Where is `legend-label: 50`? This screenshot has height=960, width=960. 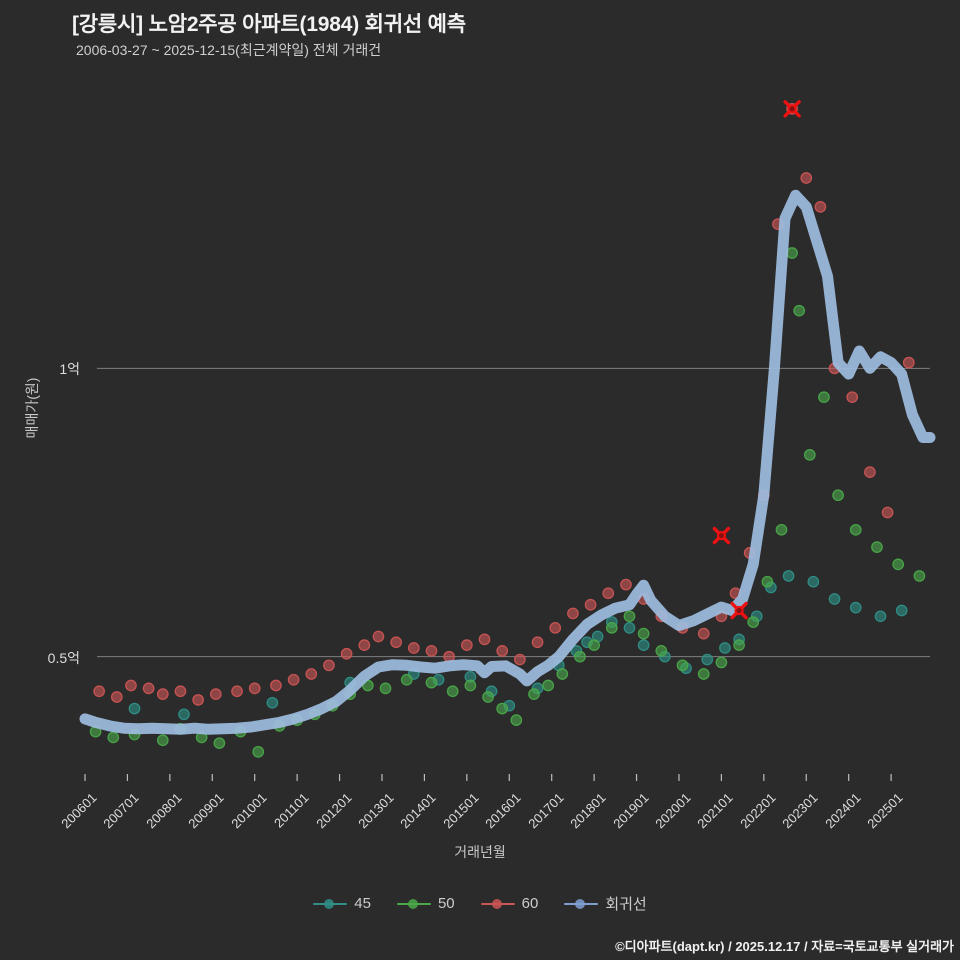 legend-label: 50 is located at coordinates (446, 903).